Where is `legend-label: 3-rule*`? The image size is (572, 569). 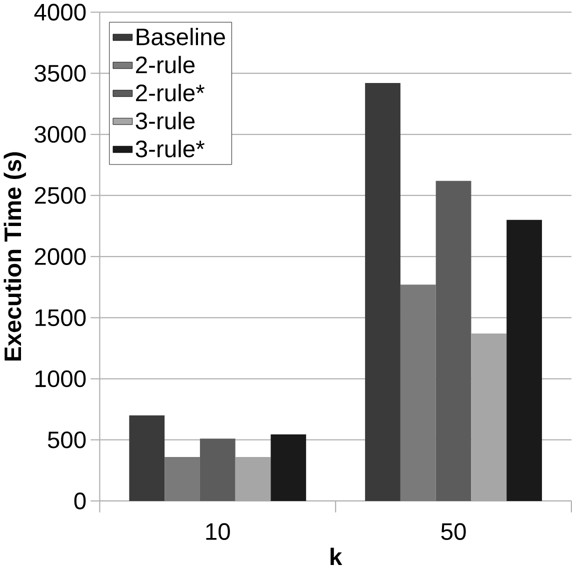 legend-label: 3-rule* is located at coordinates (170, 149).